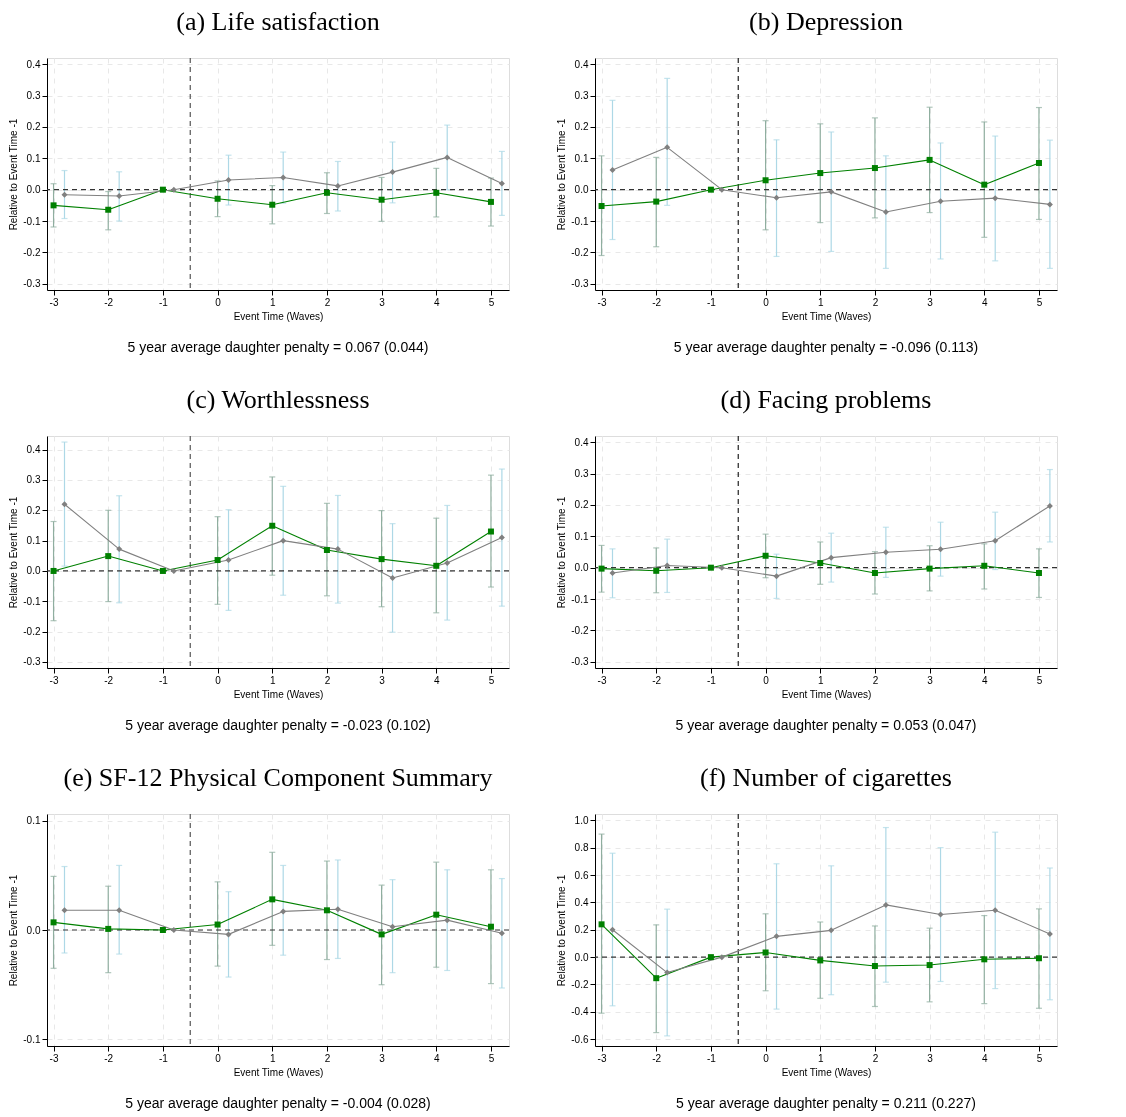  Describe the element at coordinates (985, 302) in the screenshot. I see `x-tick-label: 4` at that location.